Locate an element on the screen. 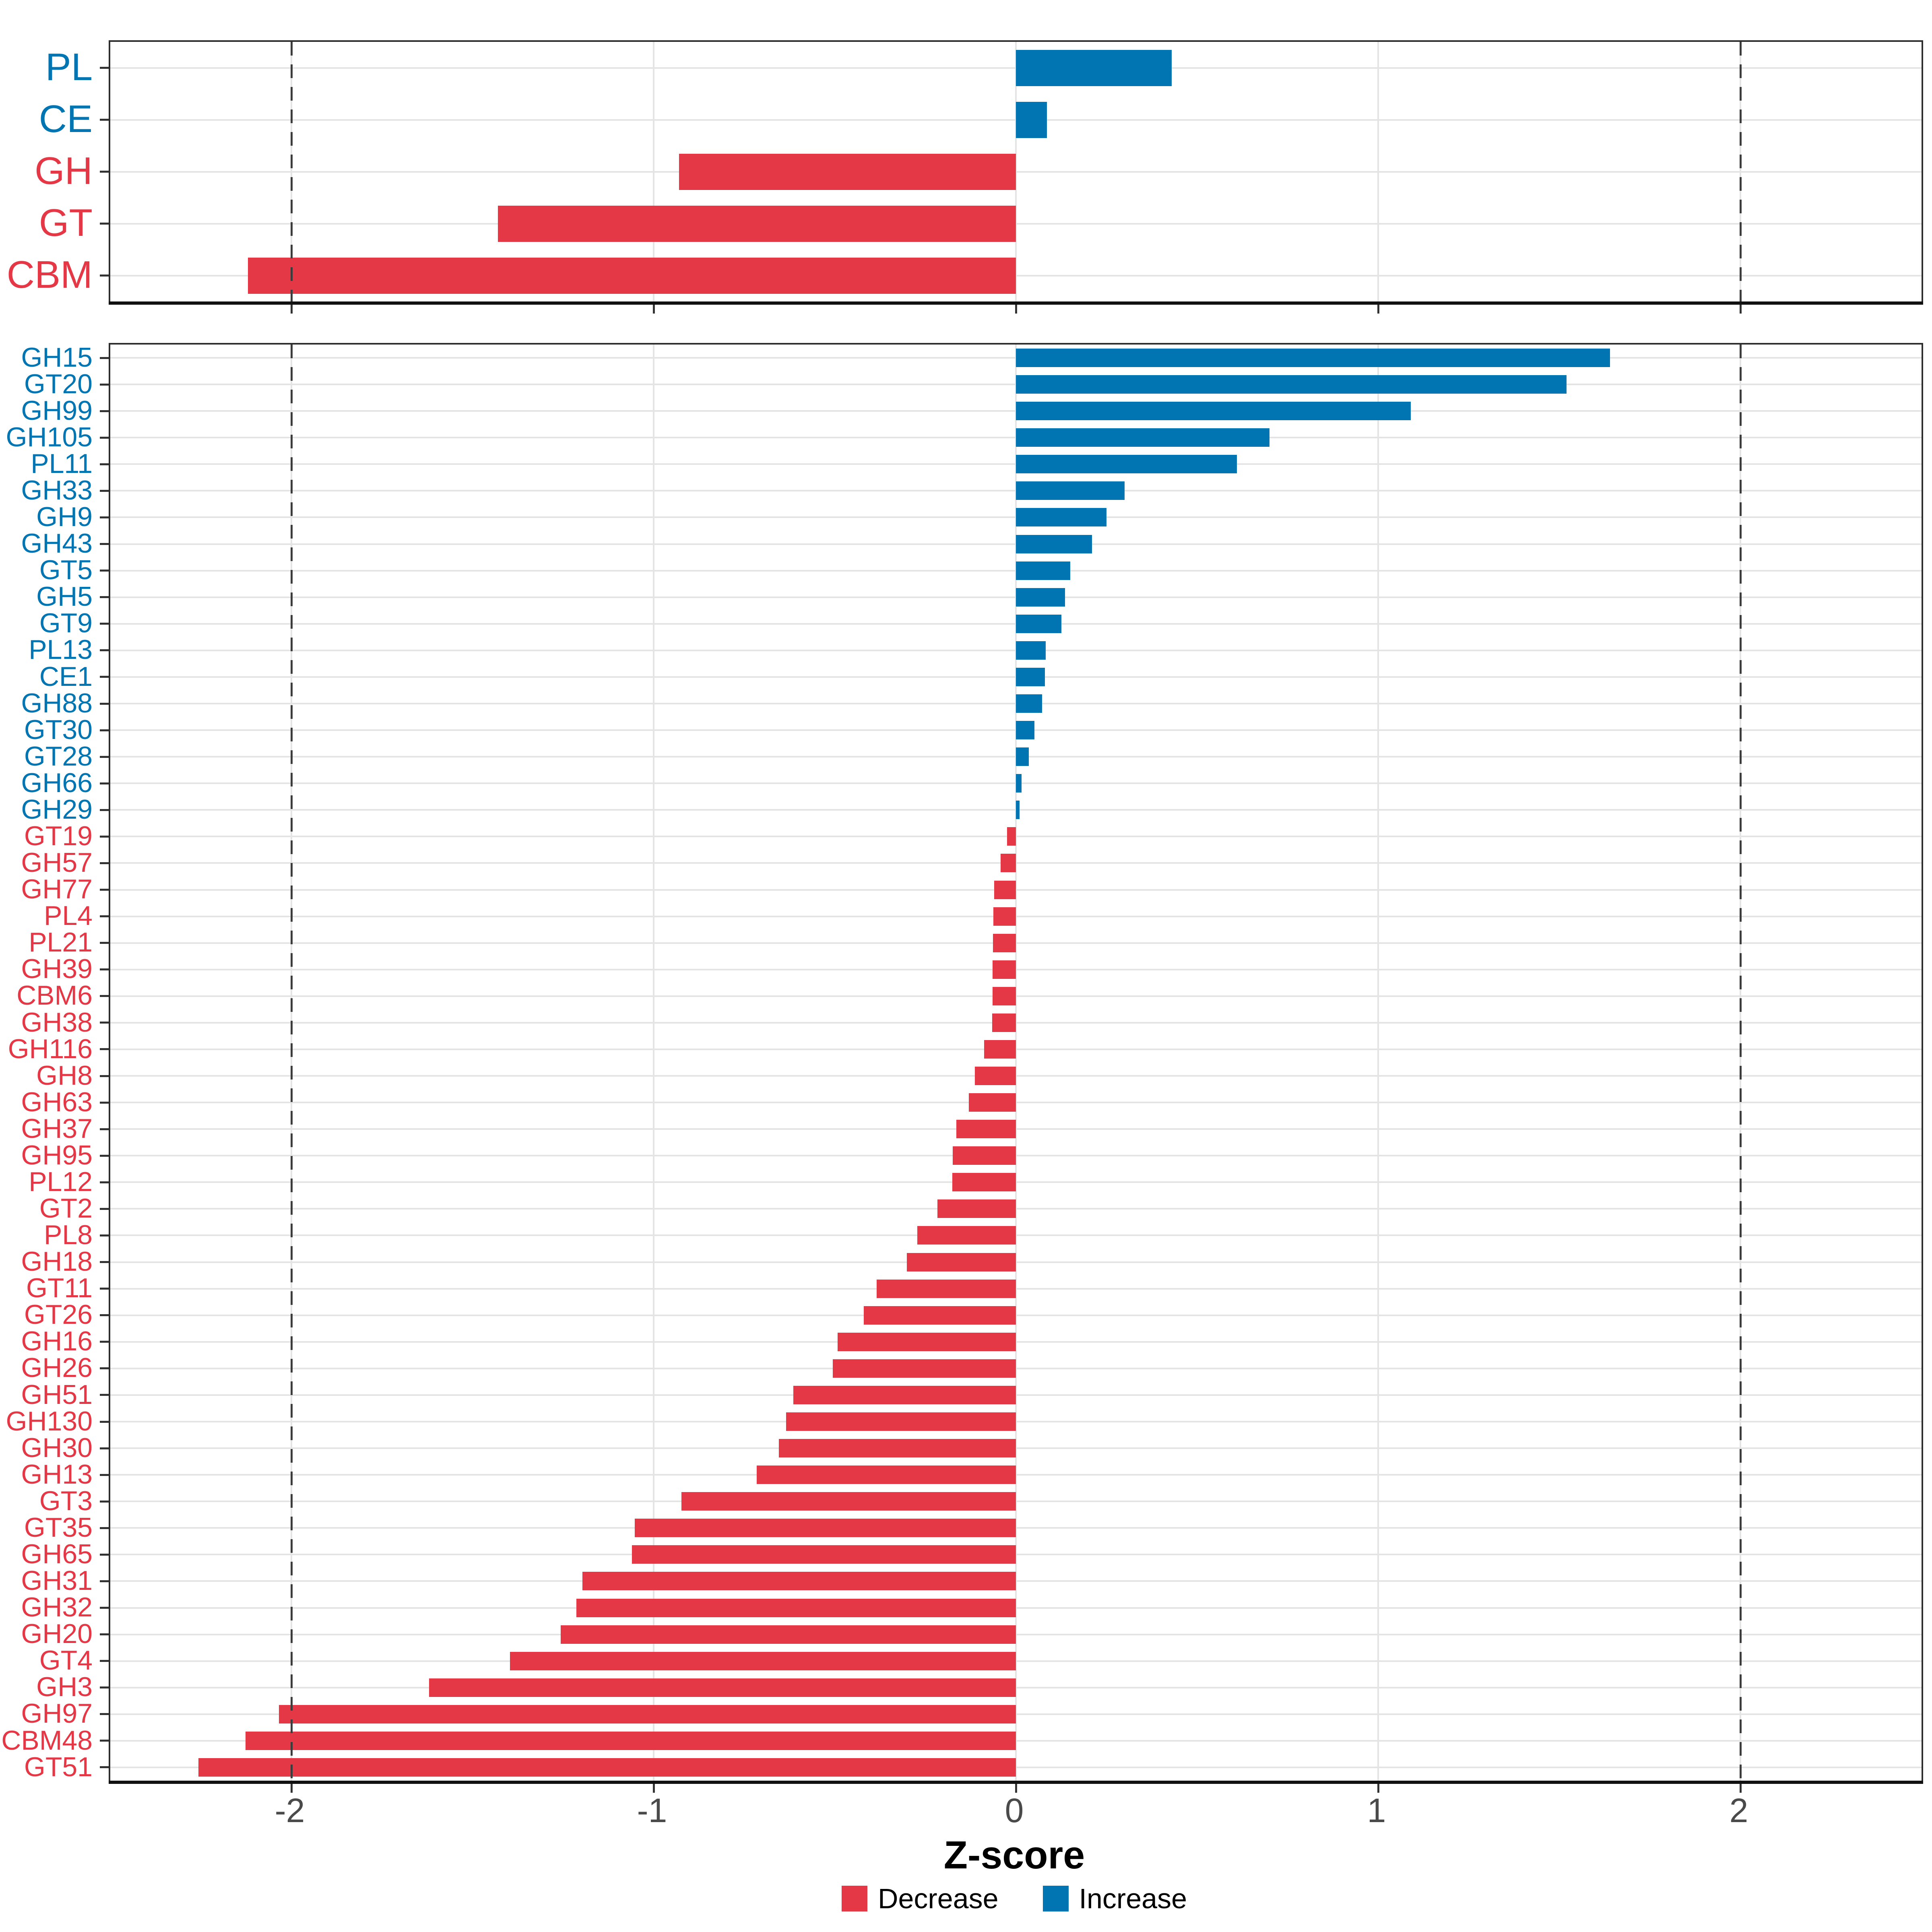 Image resolution: width=1932 pixels, height=1932 pixels. y-label-GH13: GH13 is located at coordinates (57, 1474).